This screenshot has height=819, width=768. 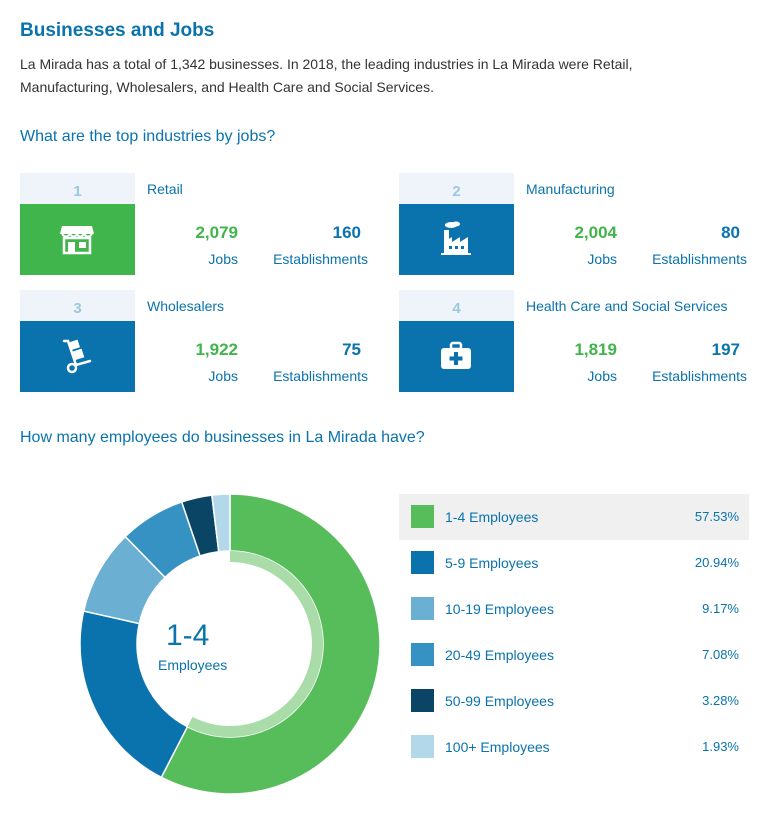 What do you see at coordinates (499, 655) in the screenshot?
I see `legend-label: 20-49 Employees` at bounding box center [499, 655].